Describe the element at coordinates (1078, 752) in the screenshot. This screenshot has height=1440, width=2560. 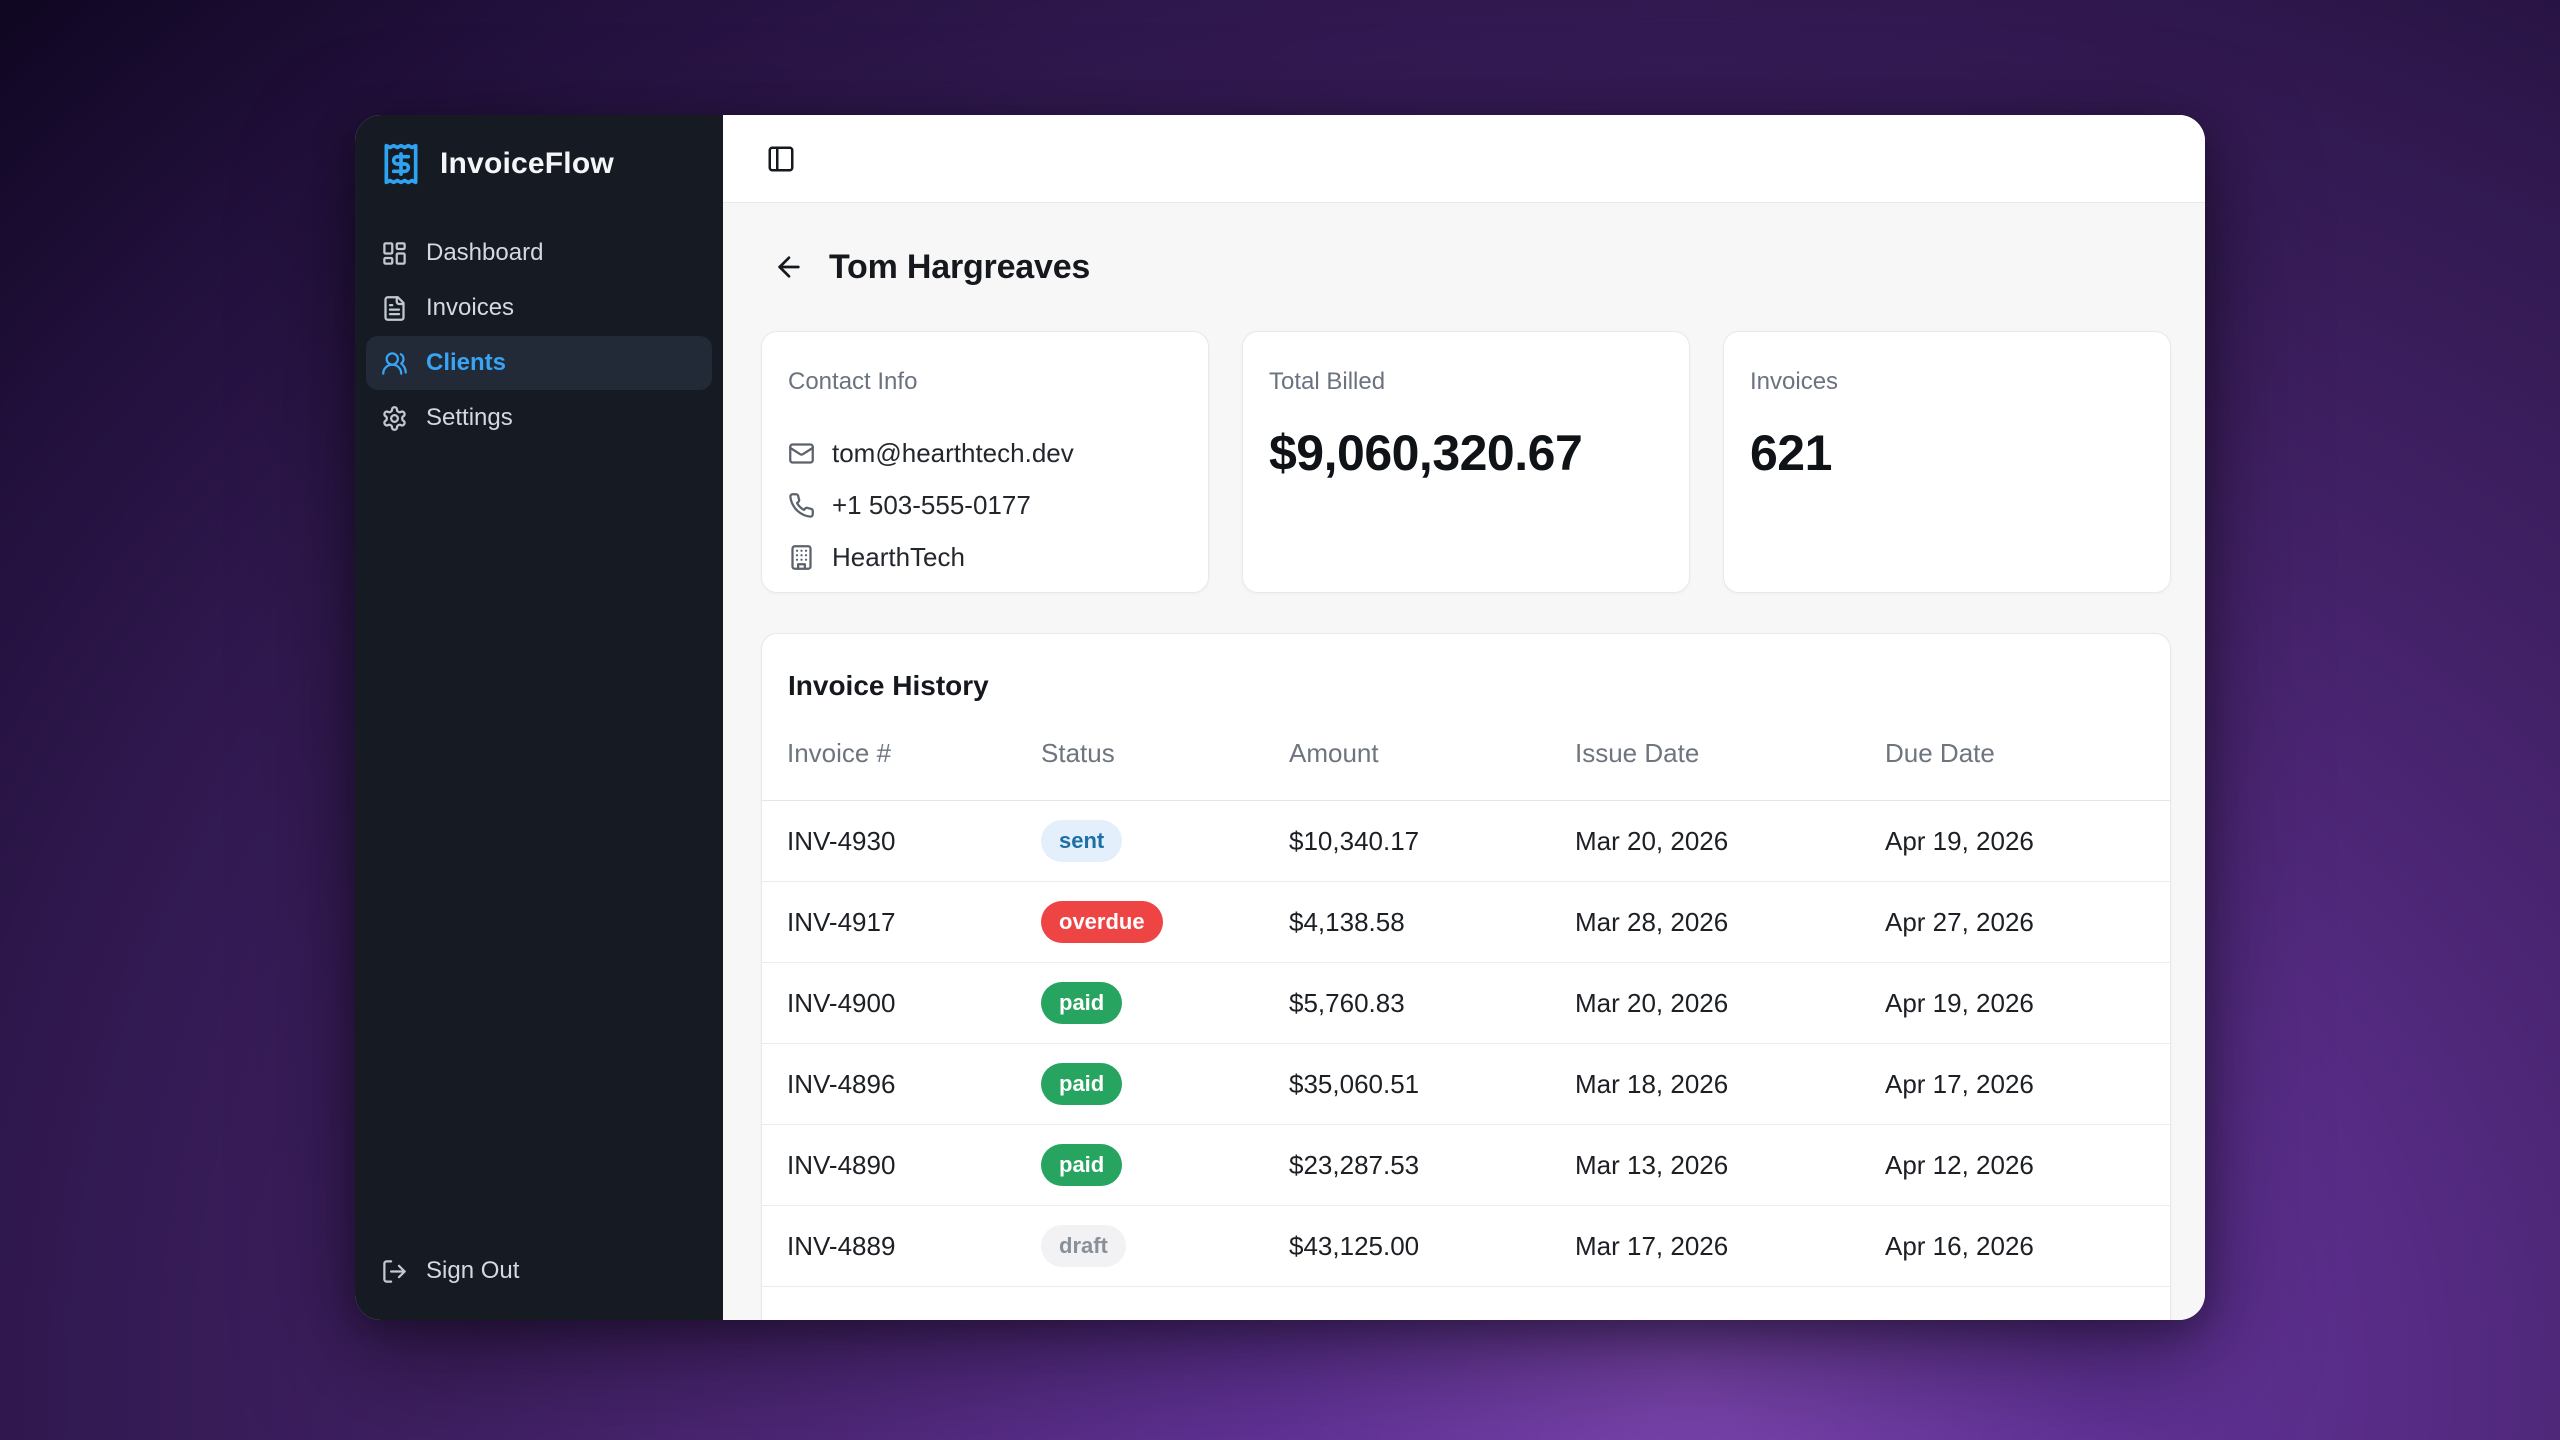
I see `column-header-status: Status` at that location.